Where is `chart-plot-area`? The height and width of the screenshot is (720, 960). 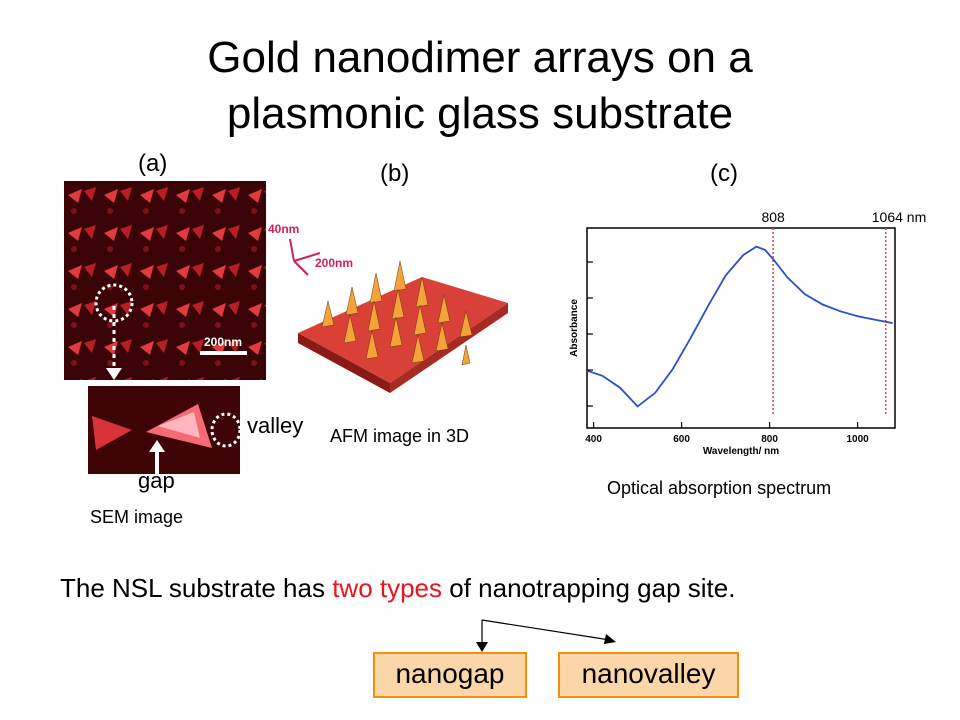
chart-plot-area is located at coordinates (741, 328).